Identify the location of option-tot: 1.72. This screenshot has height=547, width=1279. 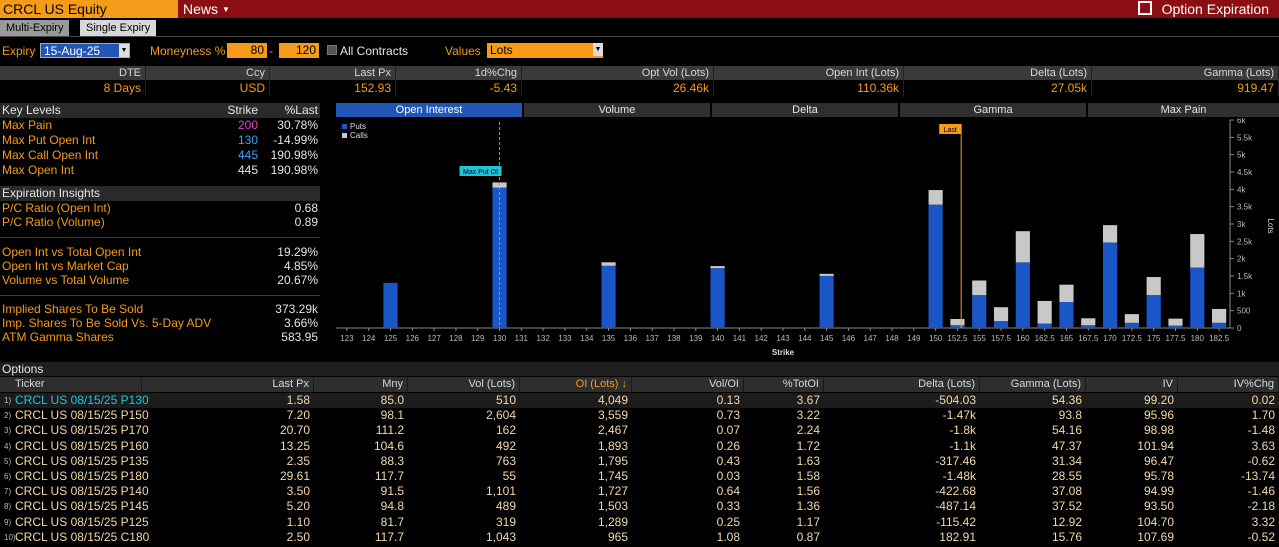
(808, 445).